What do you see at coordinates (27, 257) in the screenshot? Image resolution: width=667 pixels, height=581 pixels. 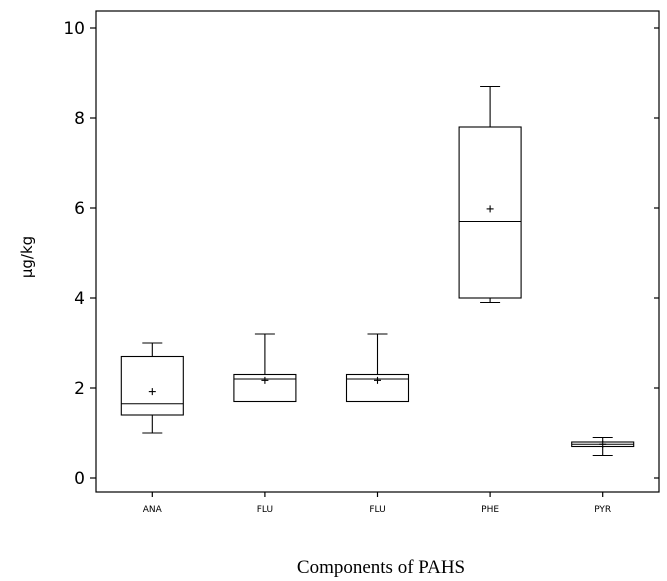 I see `y-axis-title: µg/kg` at bounding box center [27, 257].